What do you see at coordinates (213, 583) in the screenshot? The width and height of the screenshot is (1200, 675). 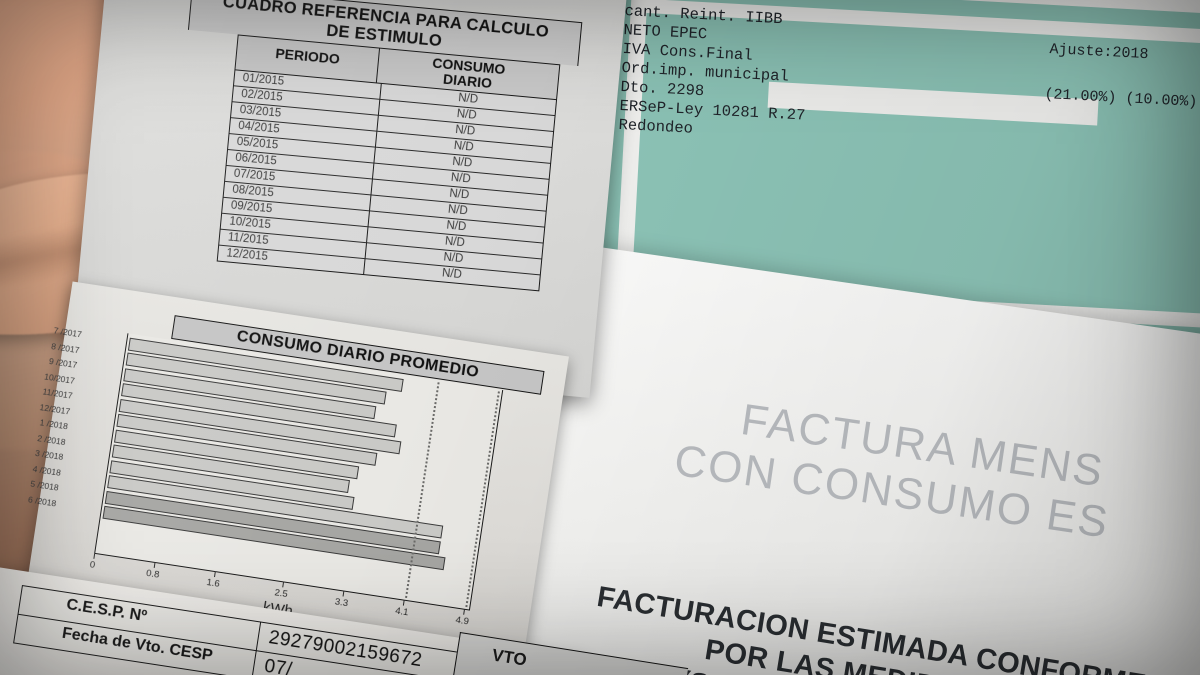 I see `chart-x-tick-label: 1.6` at bounding box center [213, 583].